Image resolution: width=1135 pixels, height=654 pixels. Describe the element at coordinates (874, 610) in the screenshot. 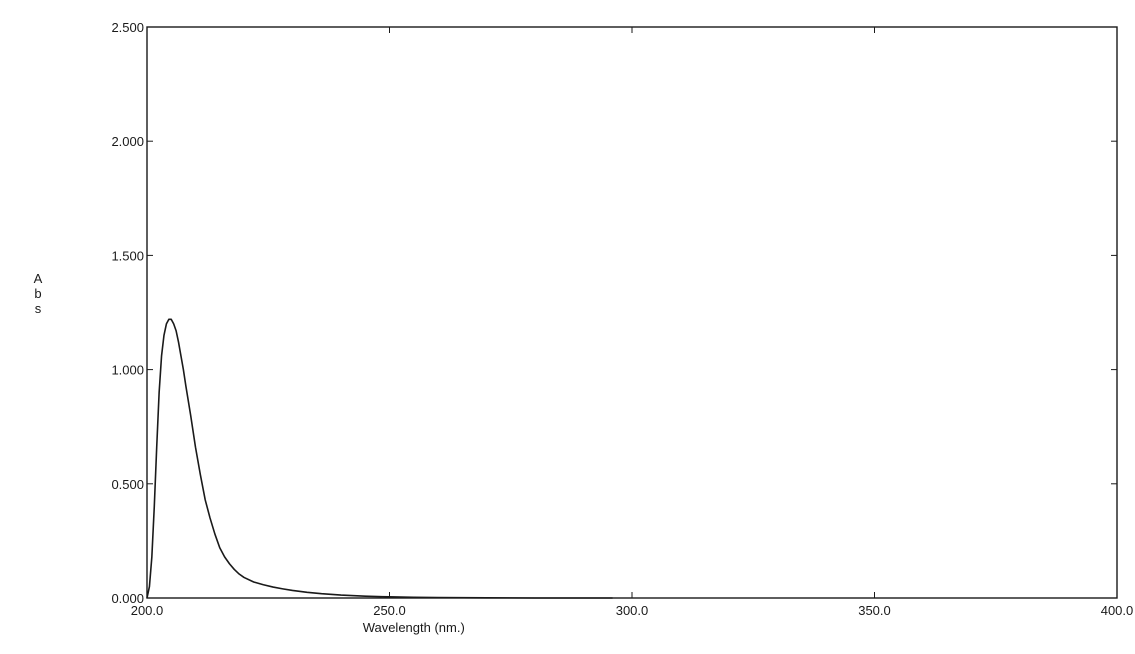

I see `x-tick-label: 350.0` at that location.